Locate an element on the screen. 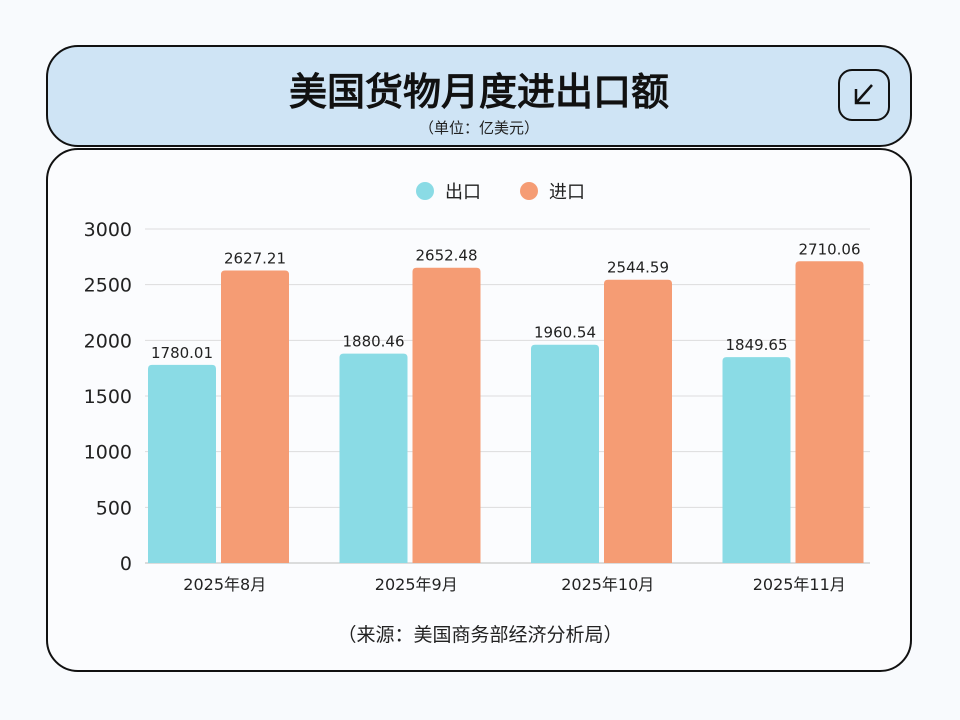  x-tick-label: 2025年9月 is located at coordinates (416, 584).